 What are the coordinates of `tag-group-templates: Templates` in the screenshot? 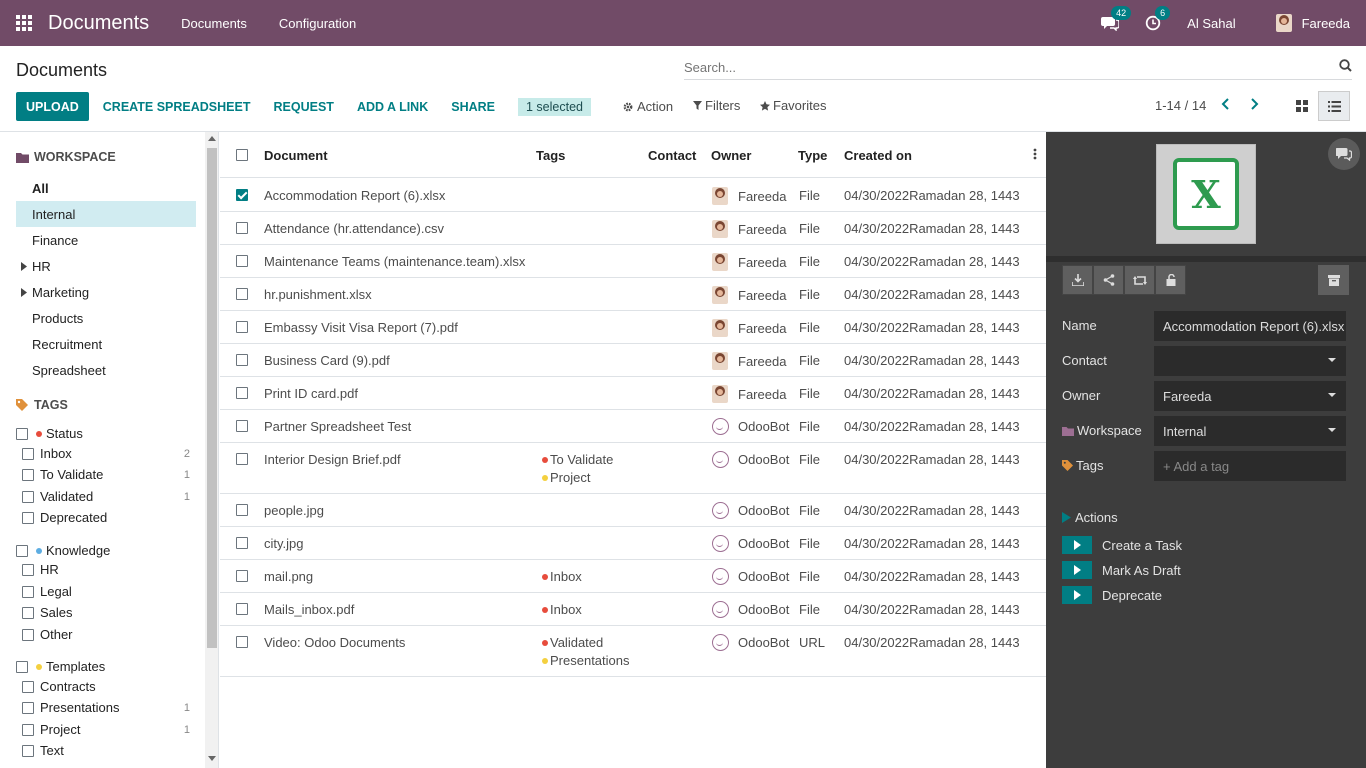 It's located at (60, 666).